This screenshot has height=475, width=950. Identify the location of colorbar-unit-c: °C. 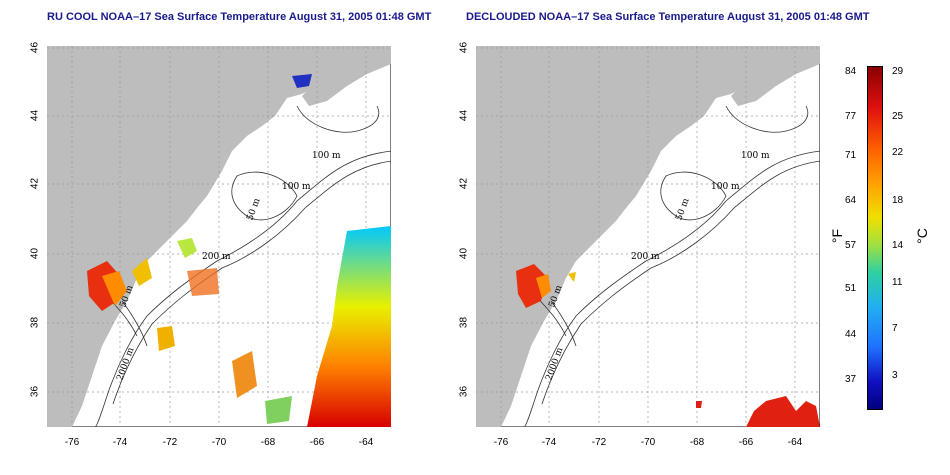
(921, 236).